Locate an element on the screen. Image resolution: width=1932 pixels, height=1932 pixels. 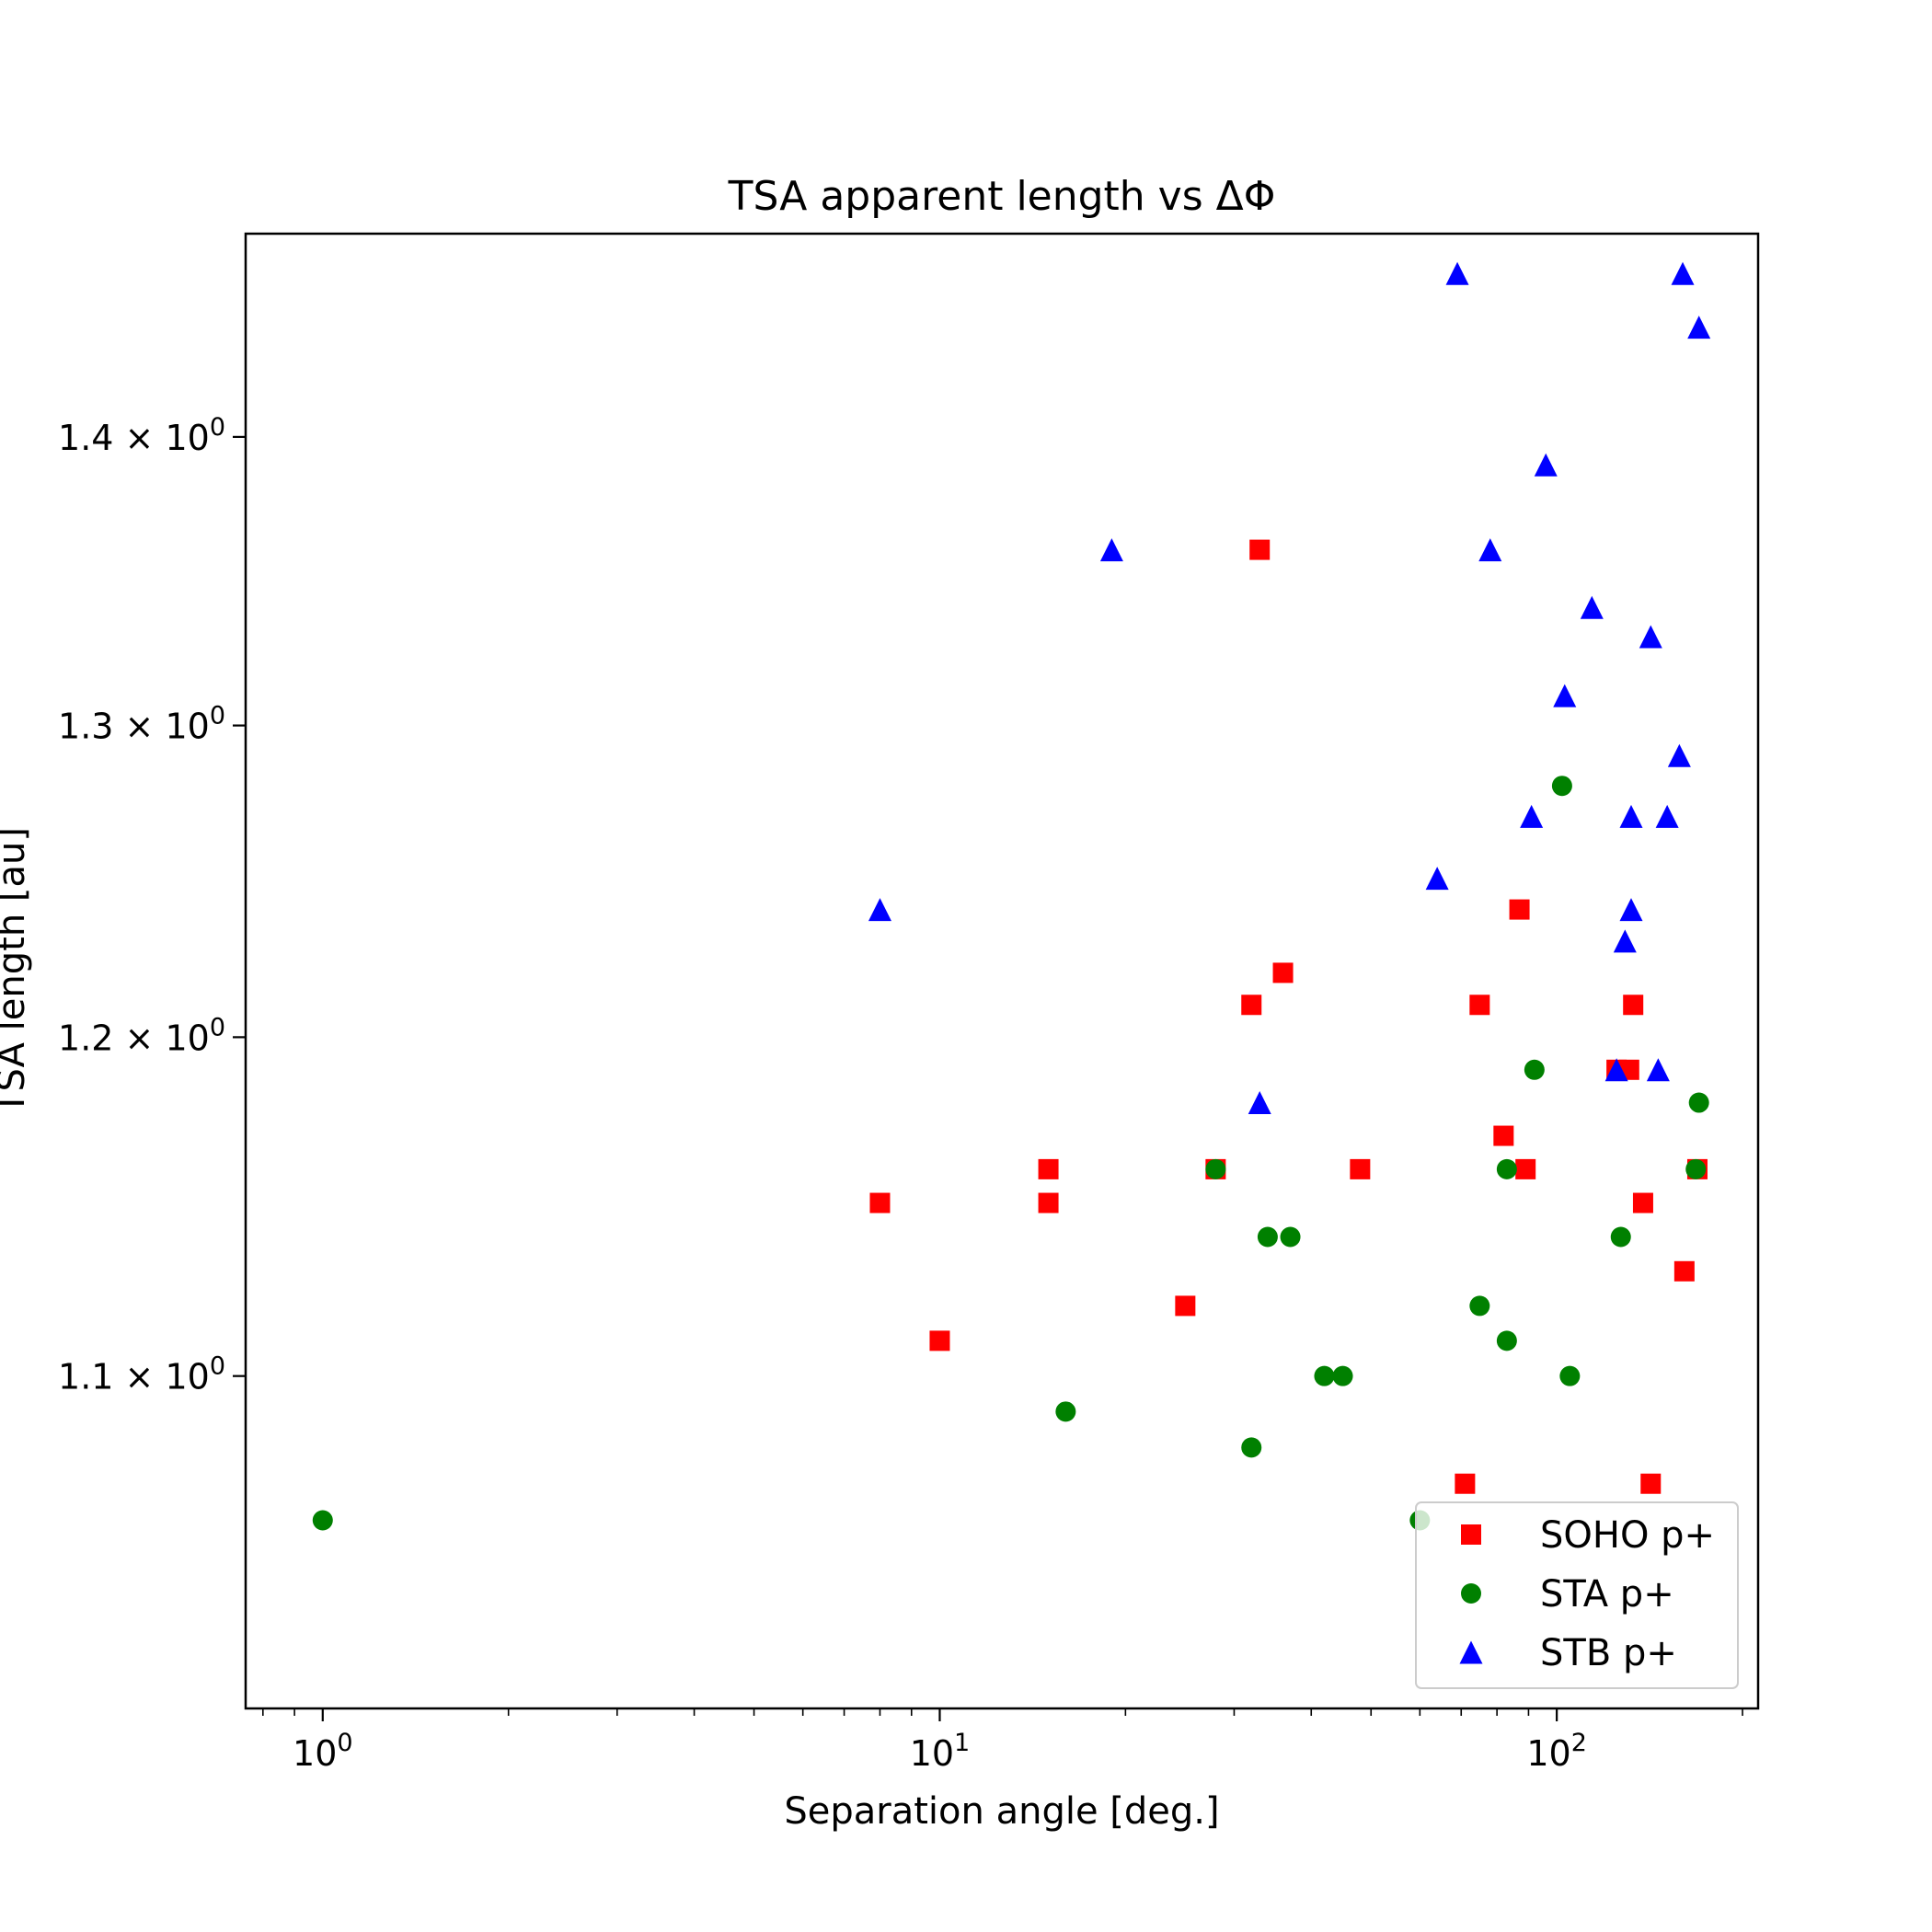
x-tick-label: 101 is located at coordinates (940, 1751).